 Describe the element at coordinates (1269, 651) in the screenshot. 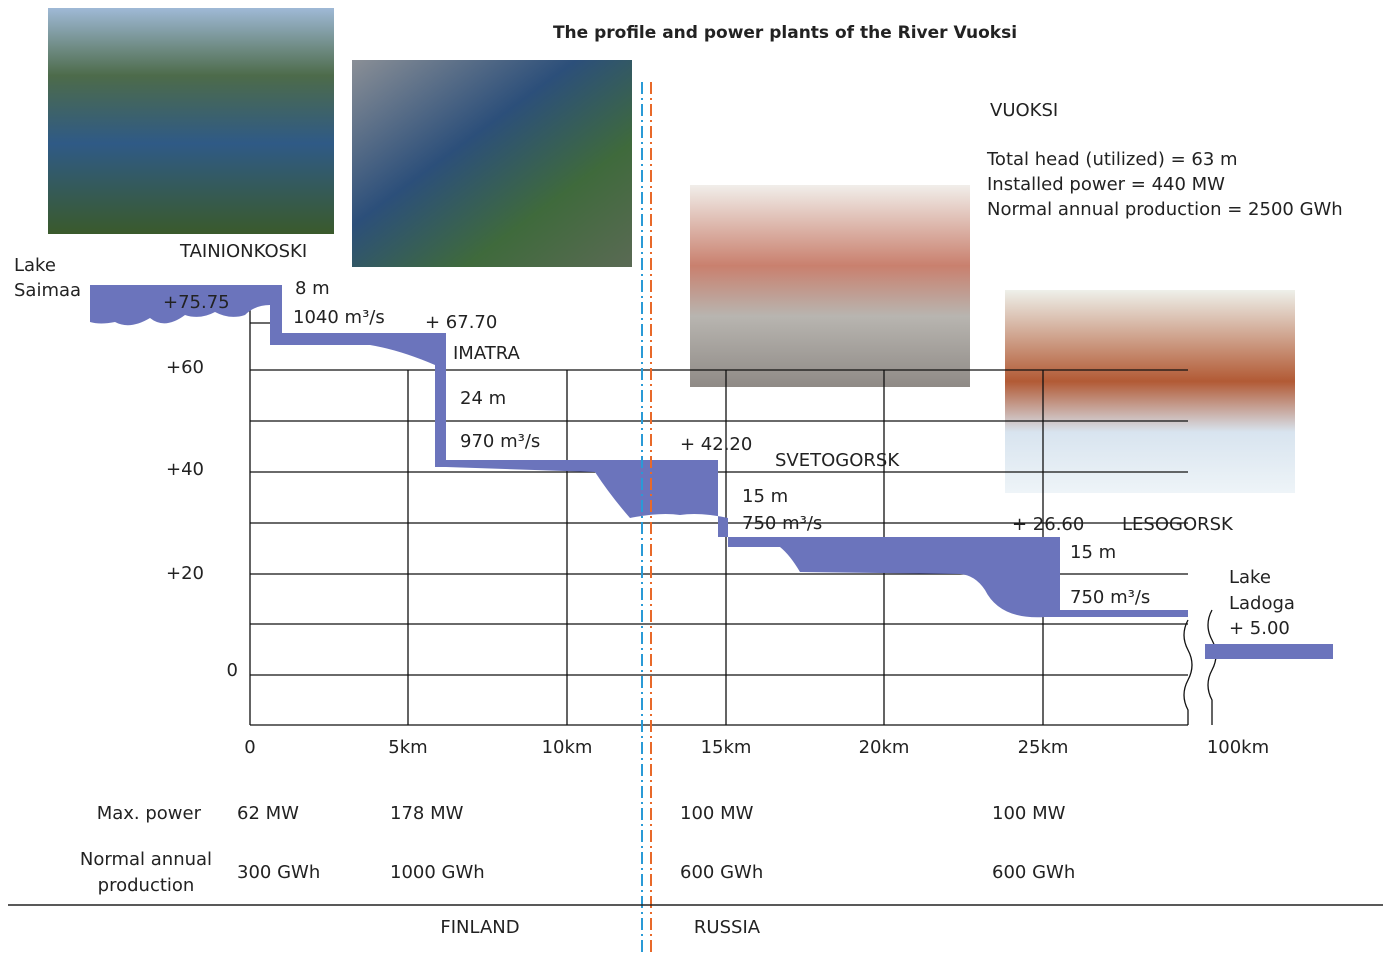

I see `lake-ladoga-water` at that location.